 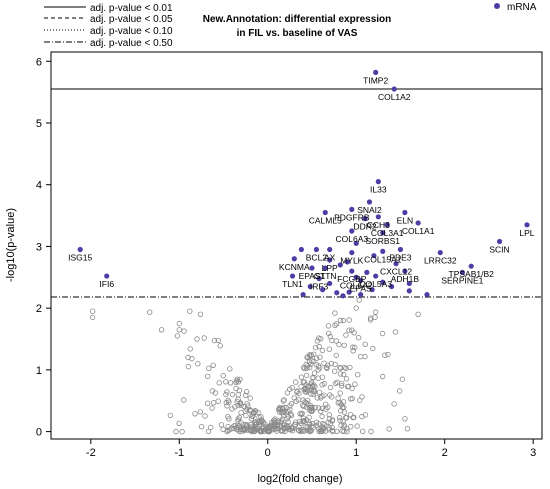 I want to click on gene-label: IL33, so click(x=378, y=190).